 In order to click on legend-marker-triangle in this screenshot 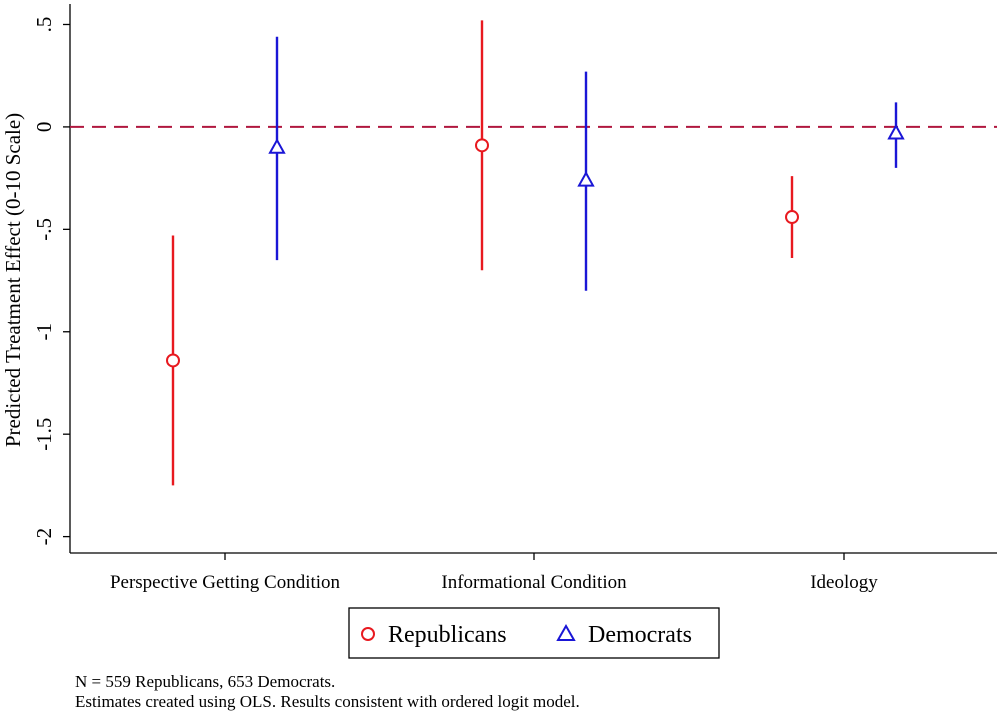, I will do `click(566, 632)`.